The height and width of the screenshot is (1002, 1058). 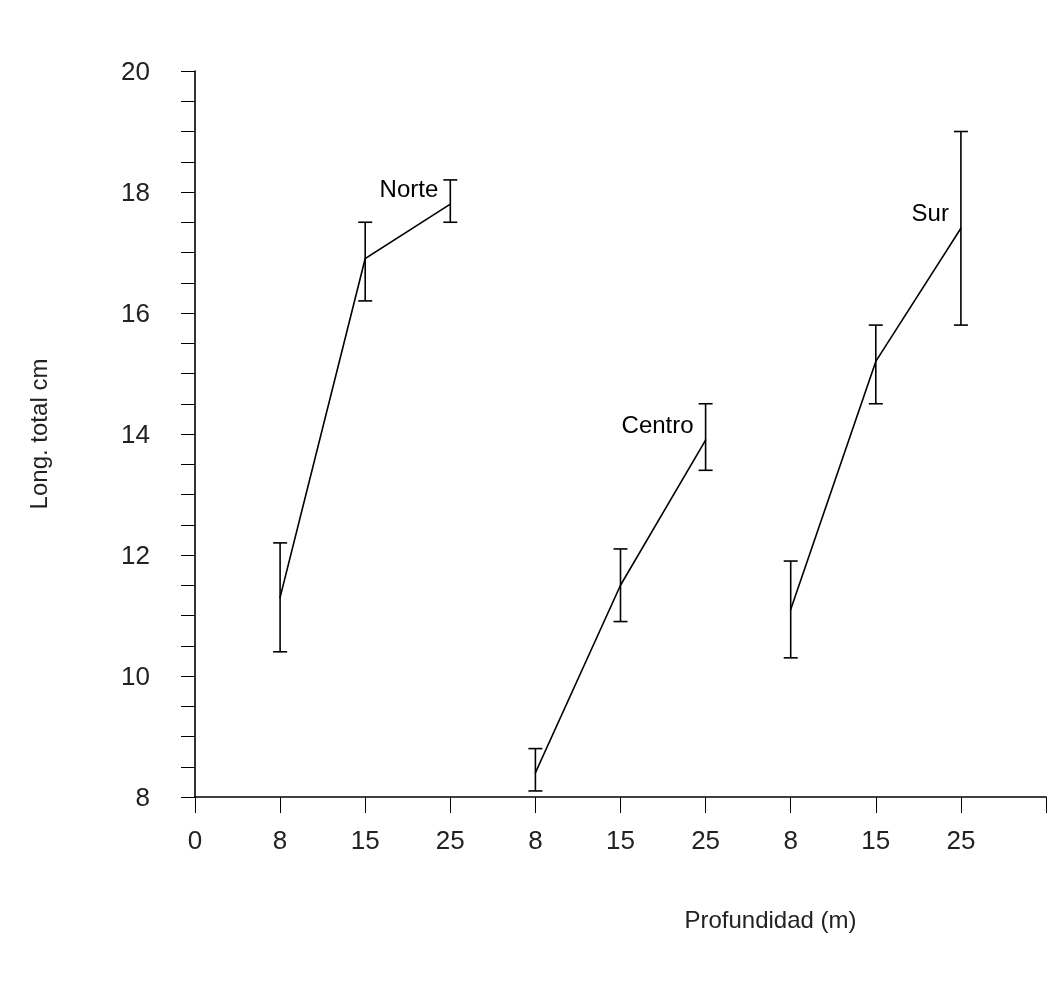 What do you see at coordinates (135, 71) in the screenshot?
I see `y-tick-label: 20` at bounding box center [135, 71].